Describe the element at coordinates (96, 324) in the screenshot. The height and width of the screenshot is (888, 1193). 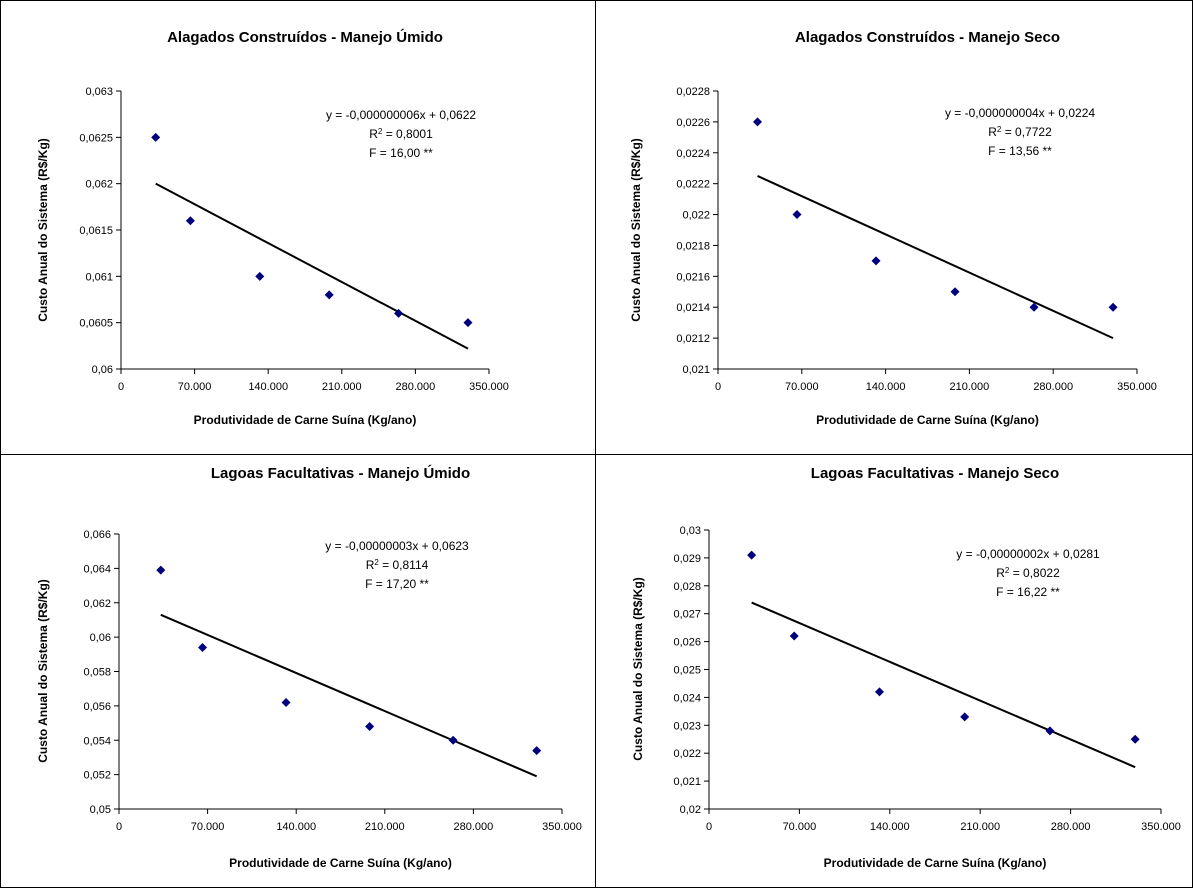
I see `y-tick-label: 0,0605` at that location.